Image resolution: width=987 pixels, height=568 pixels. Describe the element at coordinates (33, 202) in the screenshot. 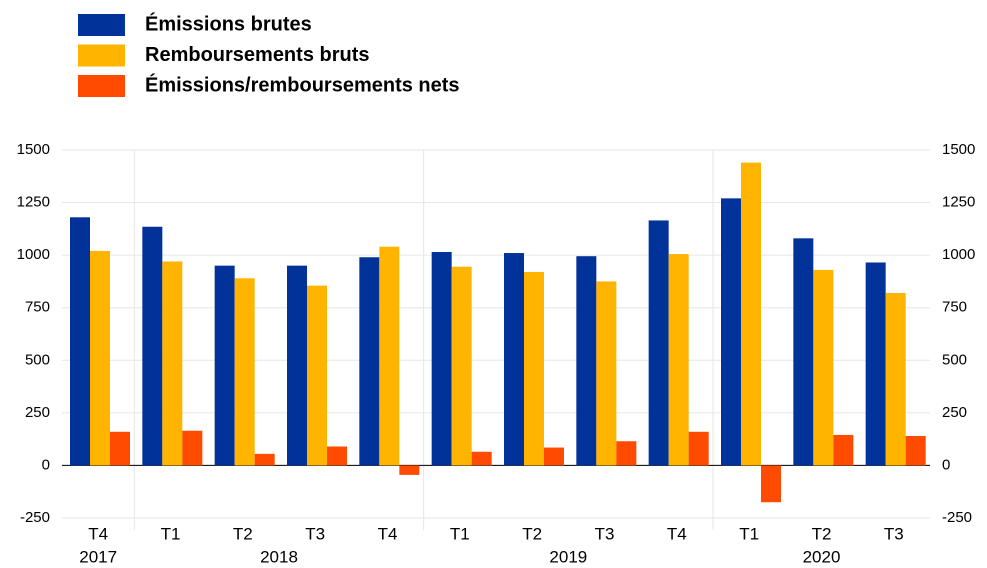

I see `y-tick-label: 1250` at that location.